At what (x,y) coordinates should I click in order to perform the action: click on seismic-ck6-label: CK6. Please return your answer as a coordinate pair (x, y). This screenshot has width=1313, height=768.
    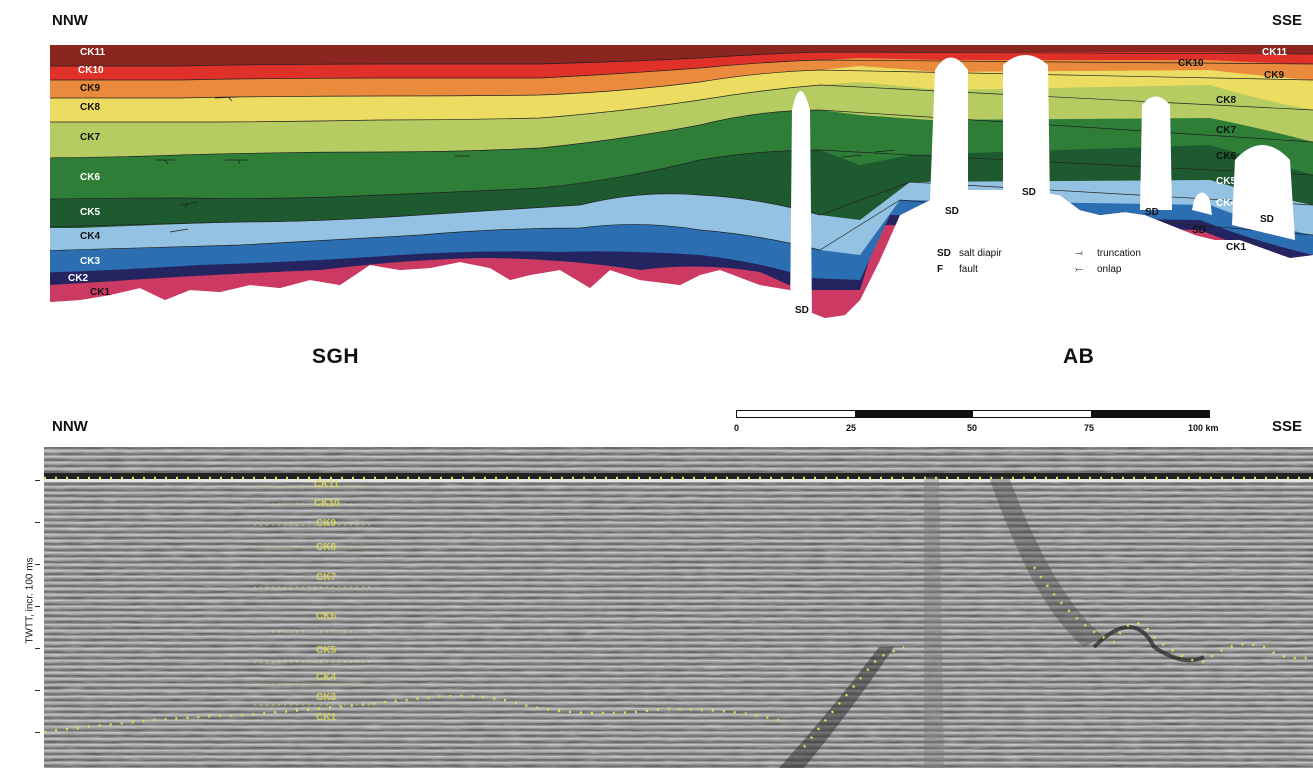
    Looking at the image, I should click on (326, 616).